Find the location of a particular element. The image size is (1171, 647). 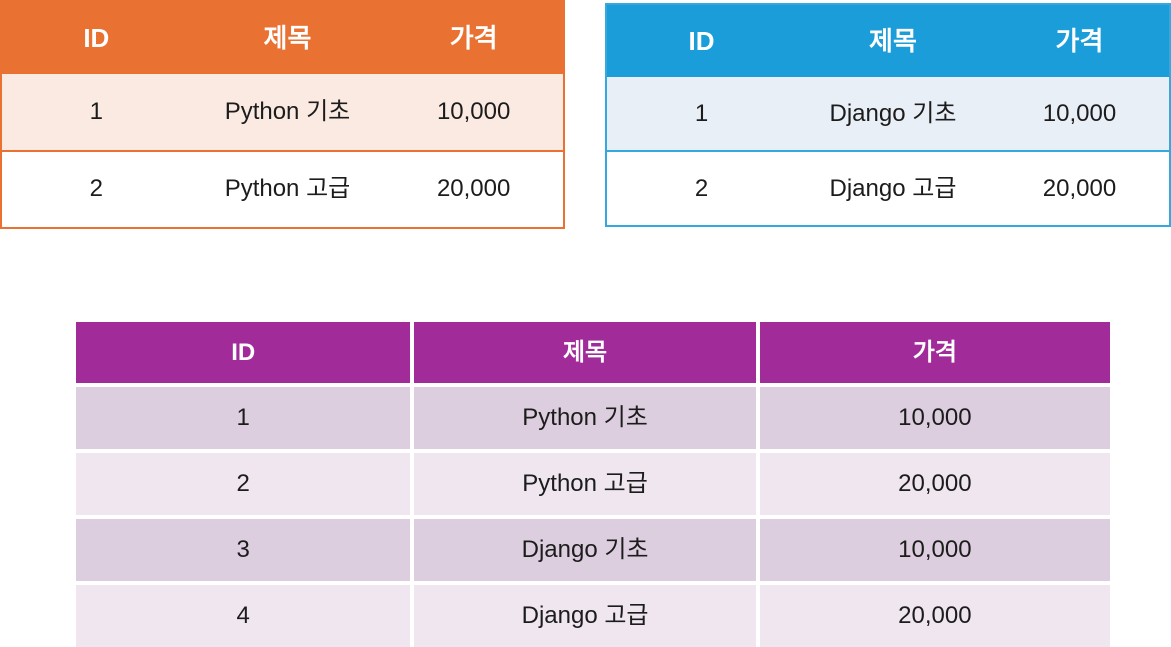

table-row: 3 Django 기초 10,000 is located at coordinates (593, 550).